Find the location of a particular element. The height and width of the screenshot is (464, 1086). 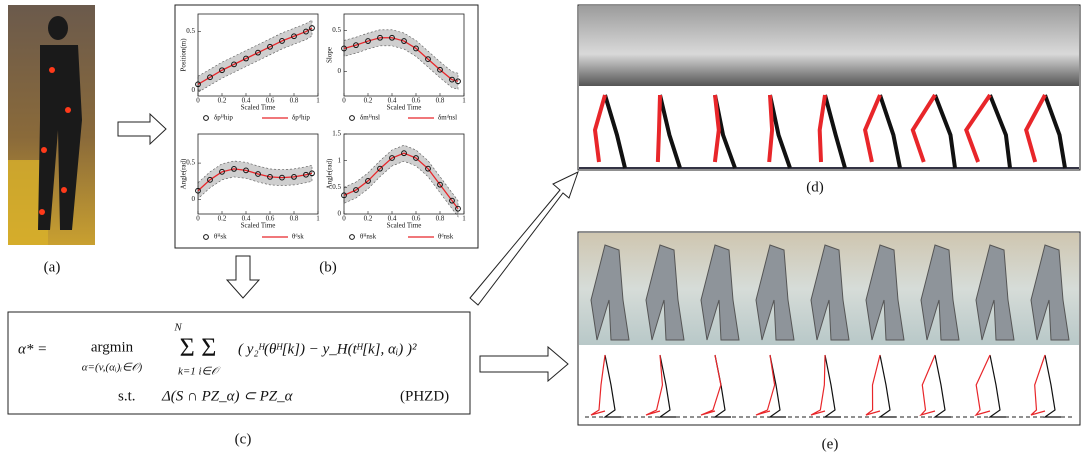

panel-box is located at coordinates (326, 126).